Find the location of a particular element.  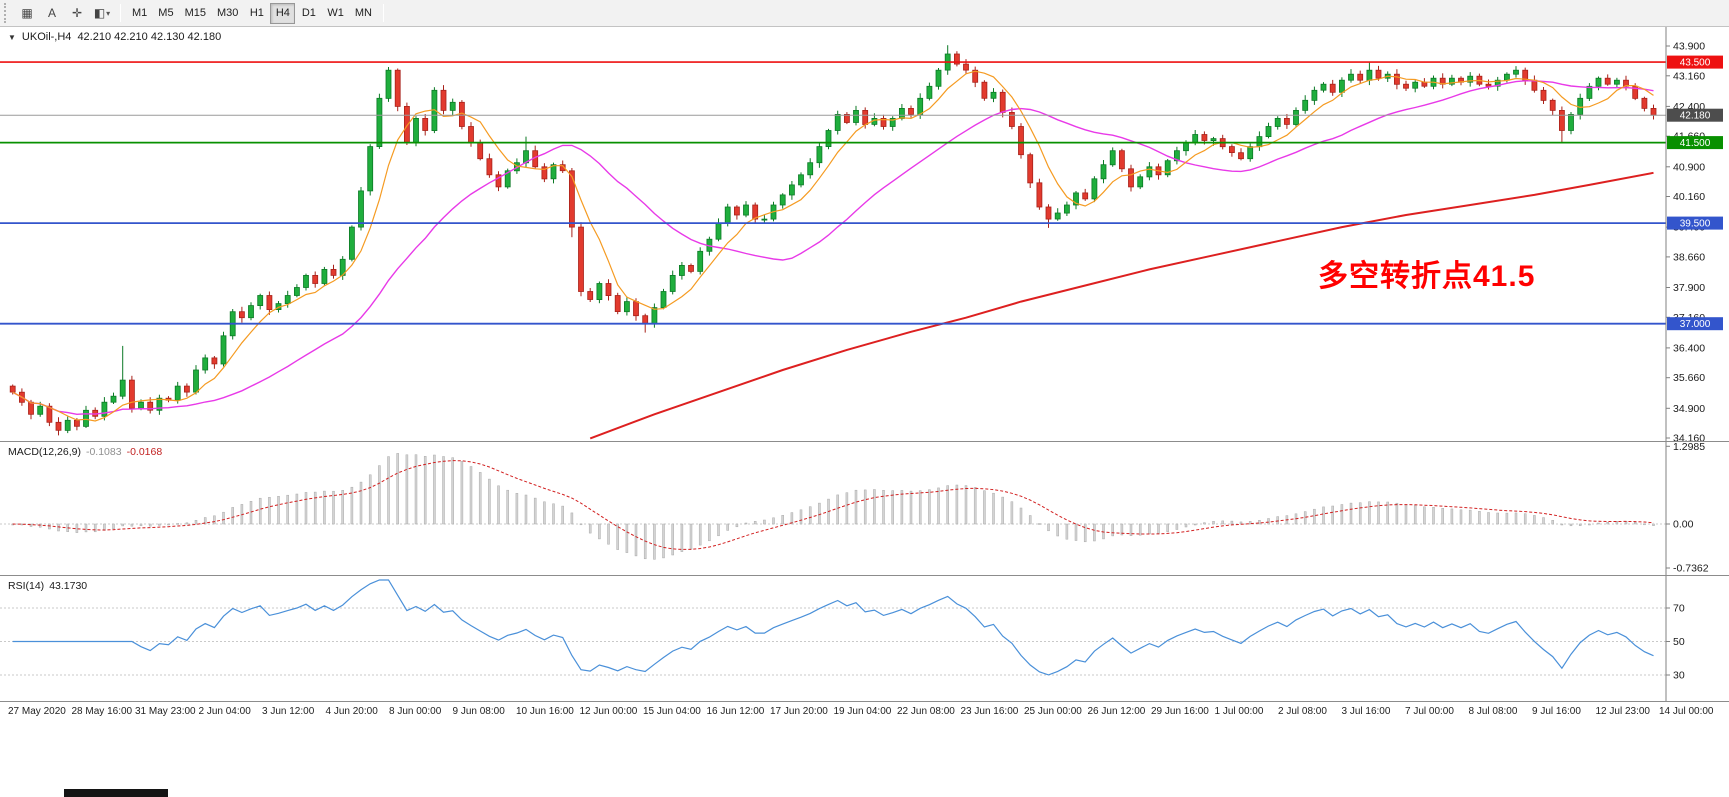

date-axis-label: 27 May 2020 is located at coordinates (37, 711).